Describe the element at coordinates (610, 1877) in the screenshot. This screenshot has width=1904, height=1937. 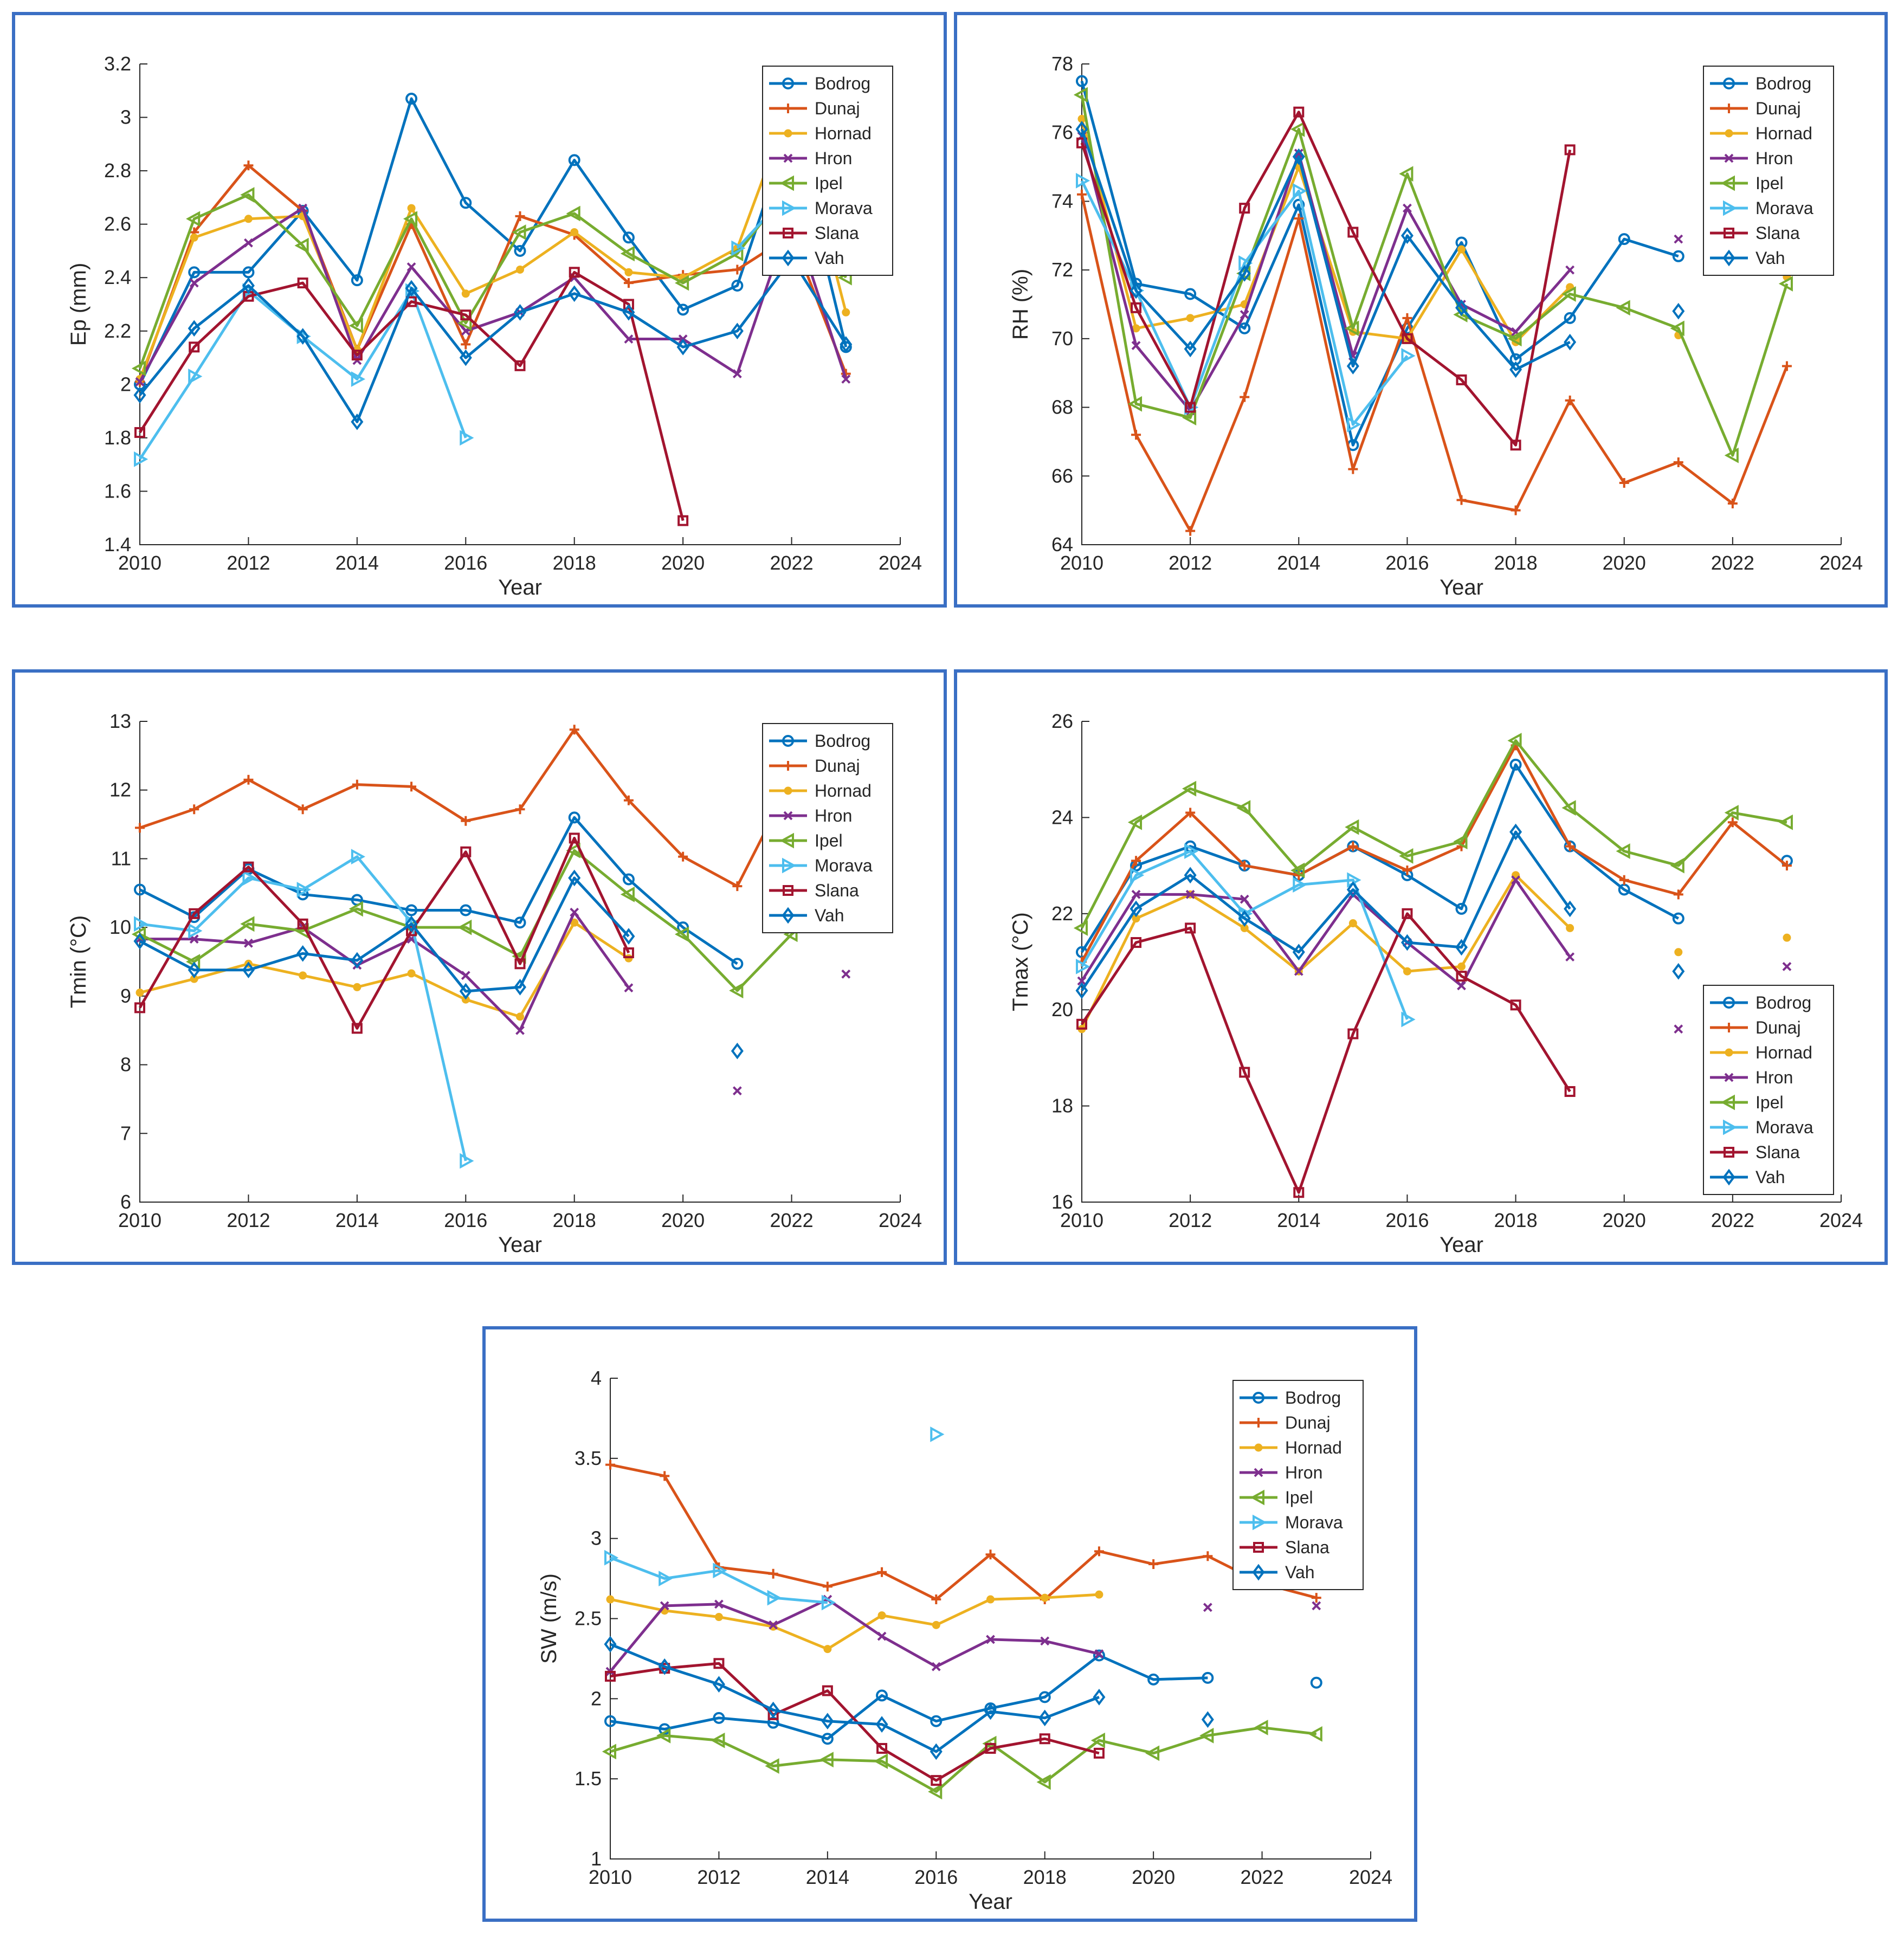
I see `x-tick-label: 2010` at that location.